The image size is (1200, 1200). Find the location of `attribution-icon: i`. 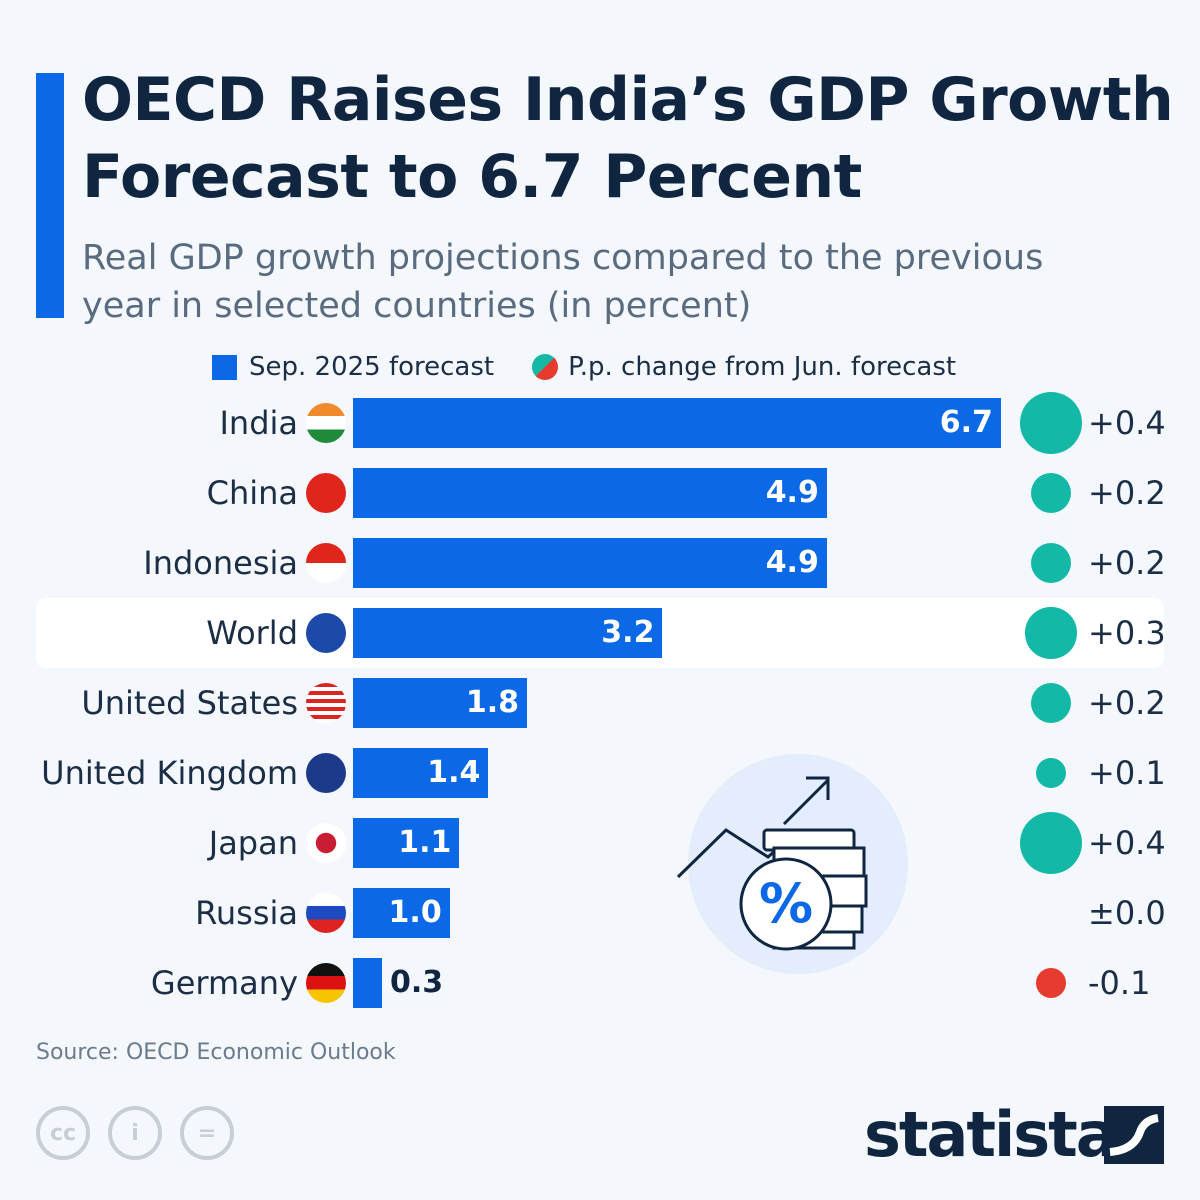

attribution-icon: i is located at coordinates (135, 1133).